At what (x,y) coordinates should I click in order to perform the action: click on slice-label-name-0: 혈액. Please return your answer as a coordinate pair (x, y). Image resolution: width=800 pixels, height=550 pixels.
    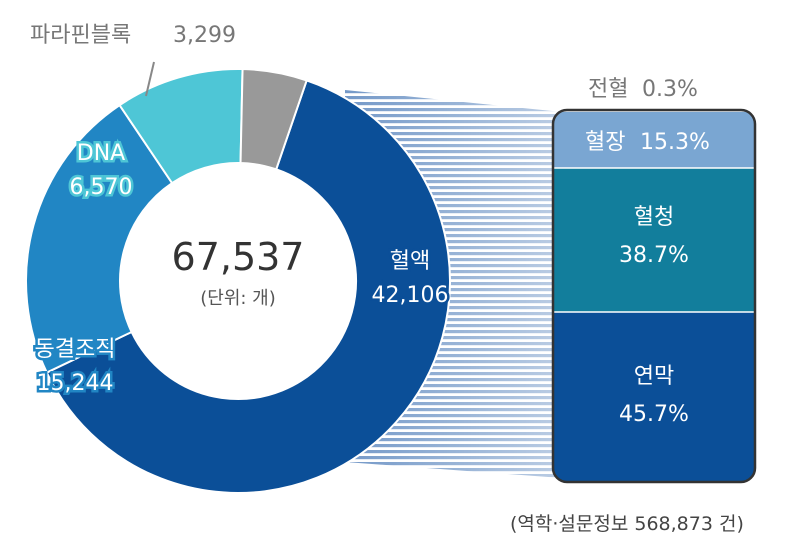
    Looking at the image, I should click on (410, 261).